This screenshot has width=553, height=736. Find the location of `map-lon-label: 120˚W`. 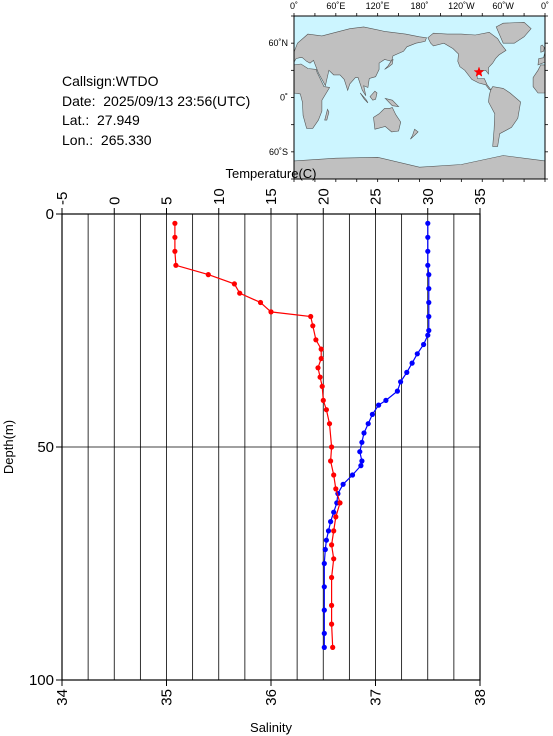

map-lon-label: 120˚W is located at coordinates (461, 6).